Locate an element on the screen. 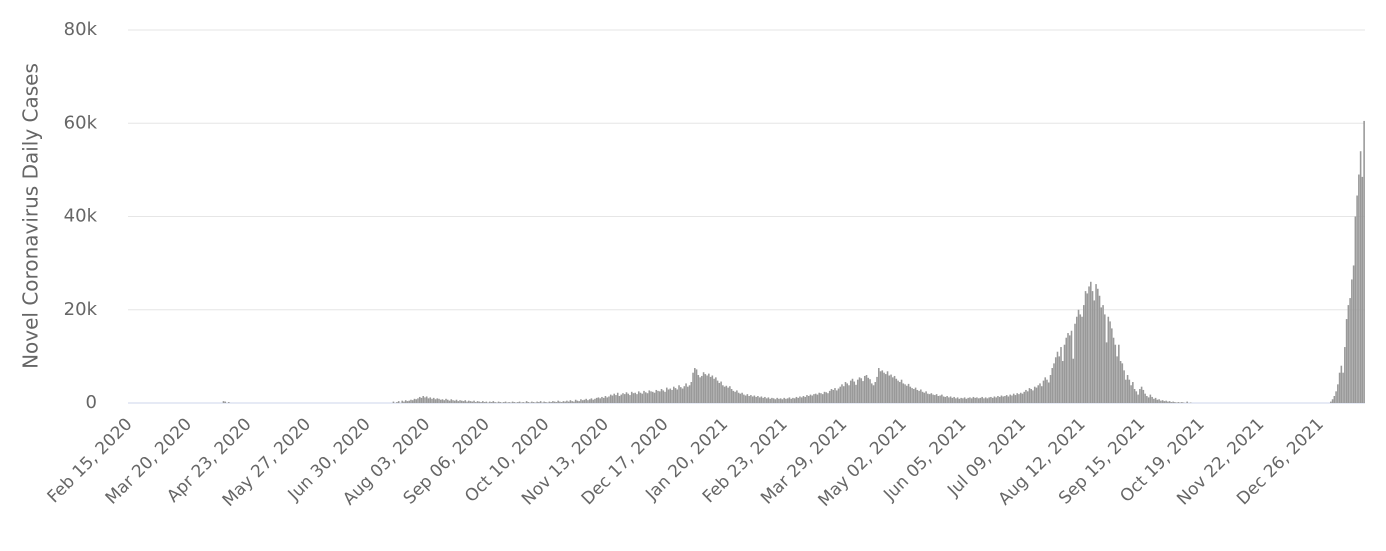 The width and height of the screenshot is (1386, 551). y-tick-label: 0 is located at coordinates (91, 402).